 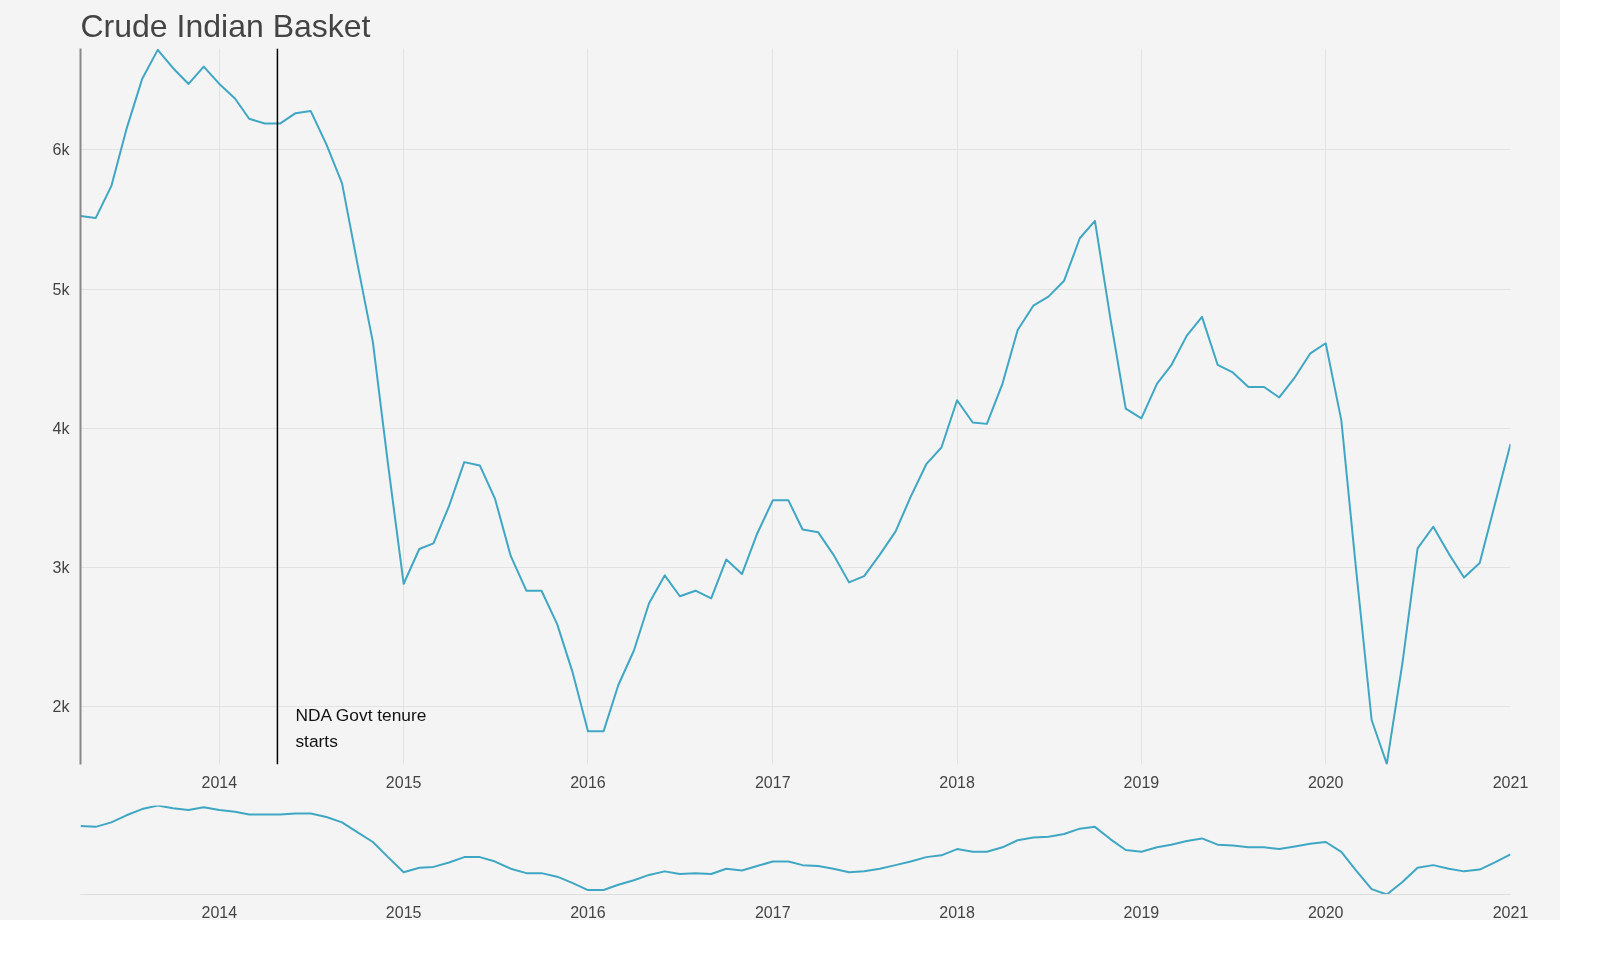 I want to click on y-tick-label: 4k, so click(x=61, y=428).